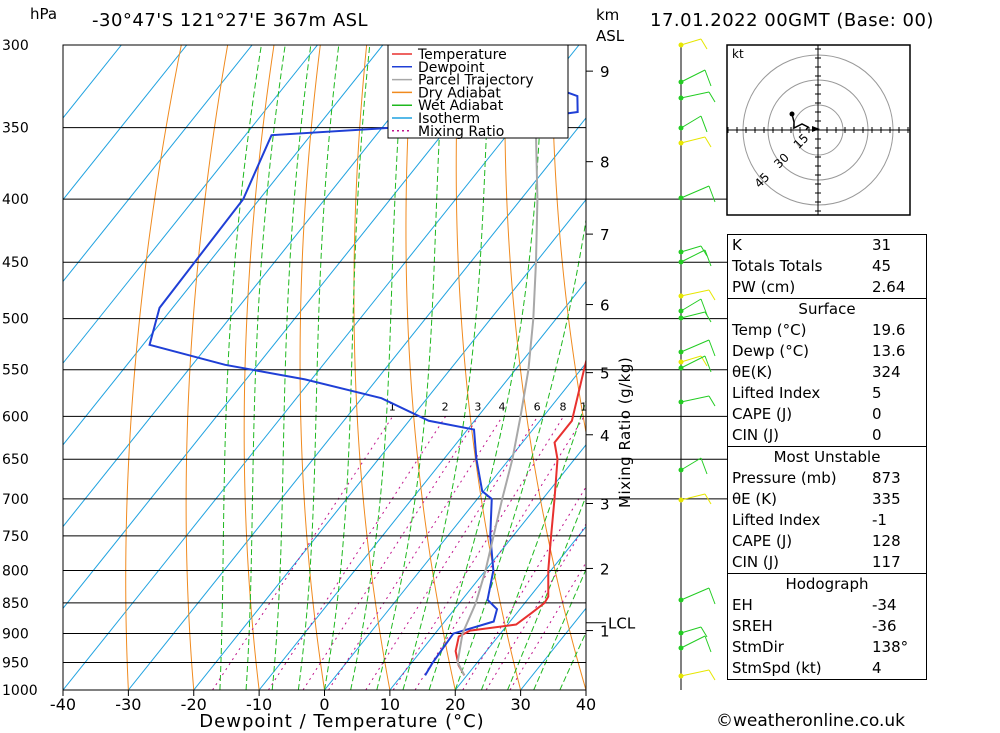  Describe the element at coordinates (610, 36) in the screenshot. I see `height-unit-label-asl: ASL` at that location.